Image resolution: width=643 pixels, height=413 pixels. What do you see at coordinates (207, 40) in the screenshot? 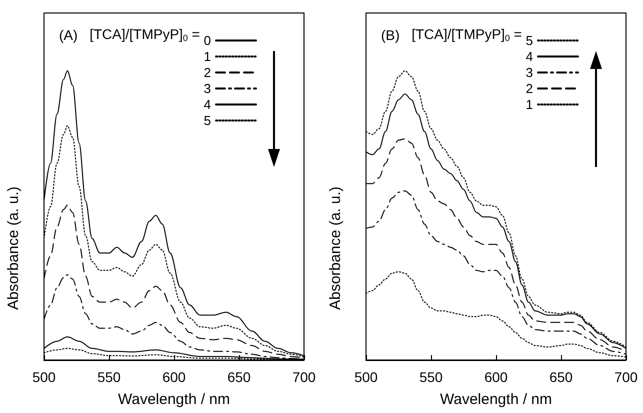
I see `legend-label: 0` at bounding box center [207, 40].